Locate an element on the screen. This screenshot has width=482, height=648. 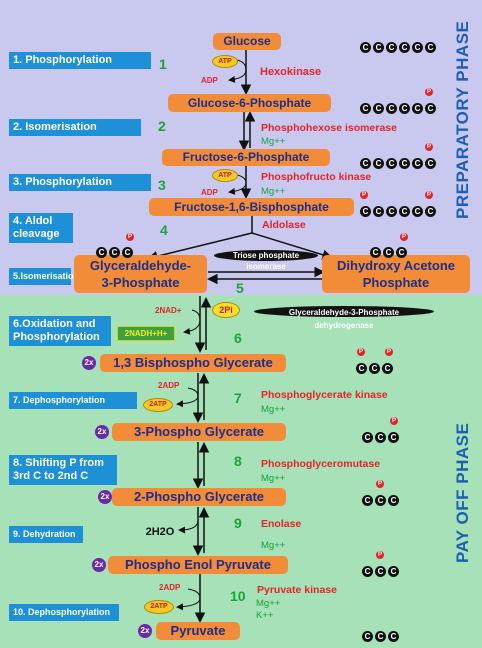
metabolite-glyceraldehyde-3-phosphate: Glyceraldehyde- 3-Phosphate is located at coordinates (140, 274).